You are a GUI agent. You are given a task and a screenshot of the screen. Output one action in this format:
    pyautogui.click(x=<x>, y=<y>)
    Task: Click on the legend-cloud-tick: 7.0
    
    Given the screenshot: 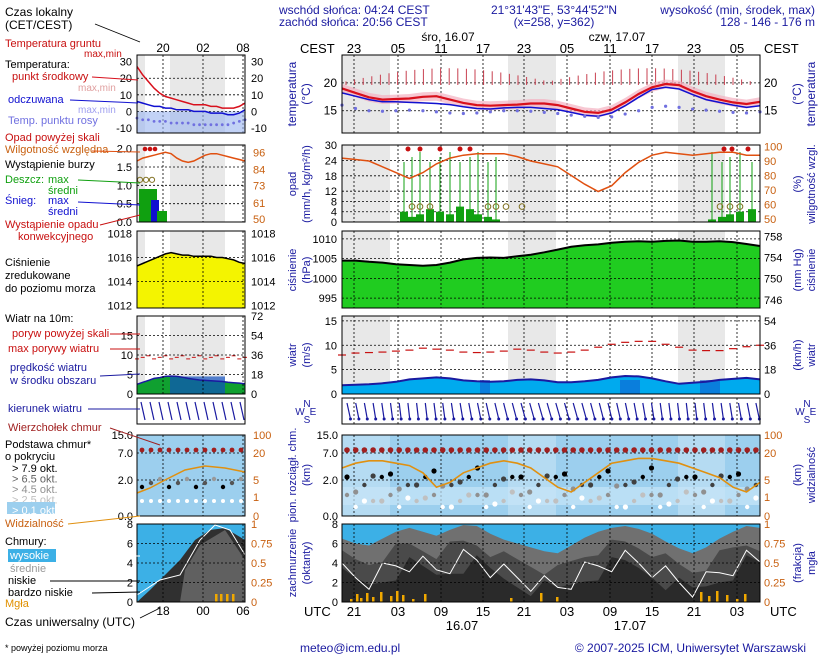 What is the action you would take?
    pyautogui.click(x=125, y=454)
    